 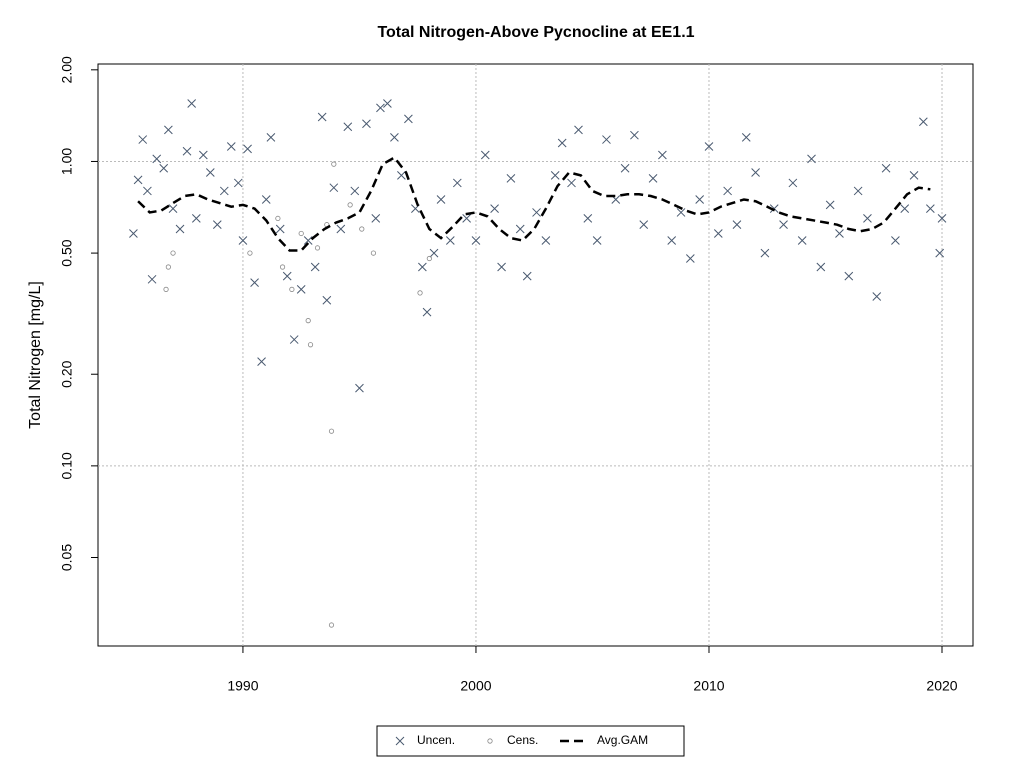 I want to click on y-tick-label: 0.10, so click(x=67, y=465).